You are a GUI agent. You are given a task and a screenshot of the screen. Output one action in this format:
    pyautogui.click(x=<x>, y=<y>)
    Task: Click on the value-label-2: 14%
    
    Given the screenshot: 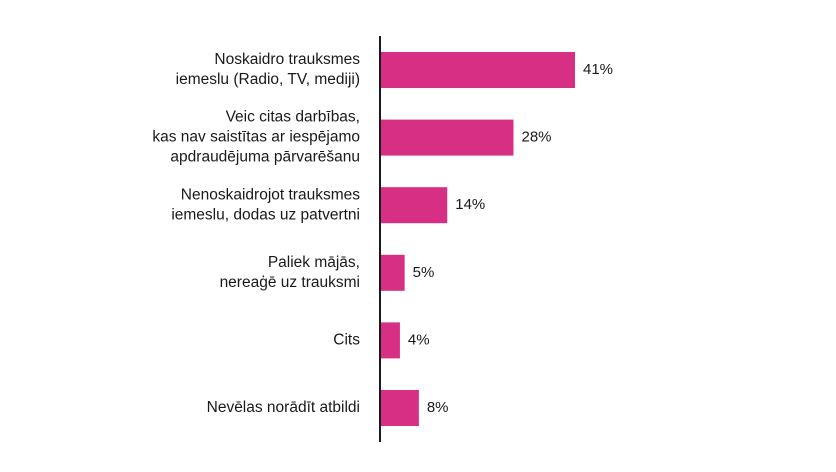 What is the action you would take?
    pyautogui.click(x=470, y=204)
    